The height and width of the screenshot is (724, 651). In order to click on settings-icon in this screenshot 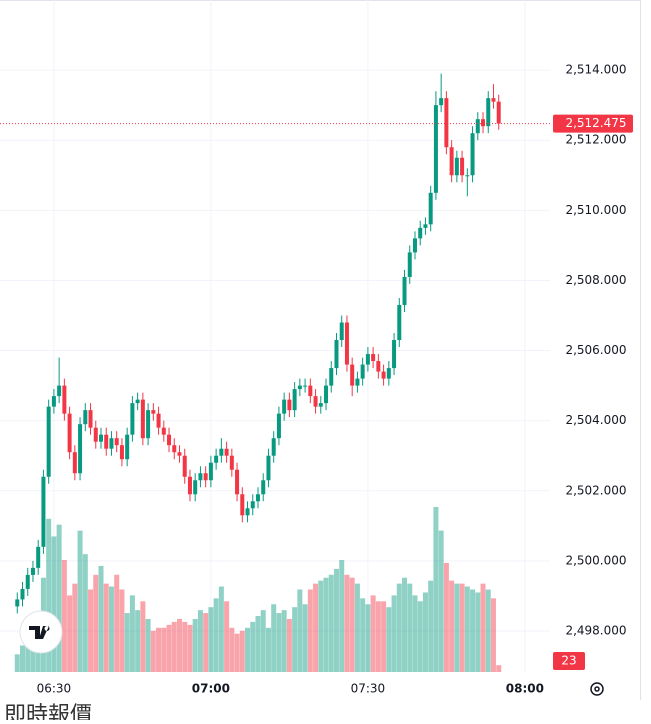, I will do `click(597, 689)`.